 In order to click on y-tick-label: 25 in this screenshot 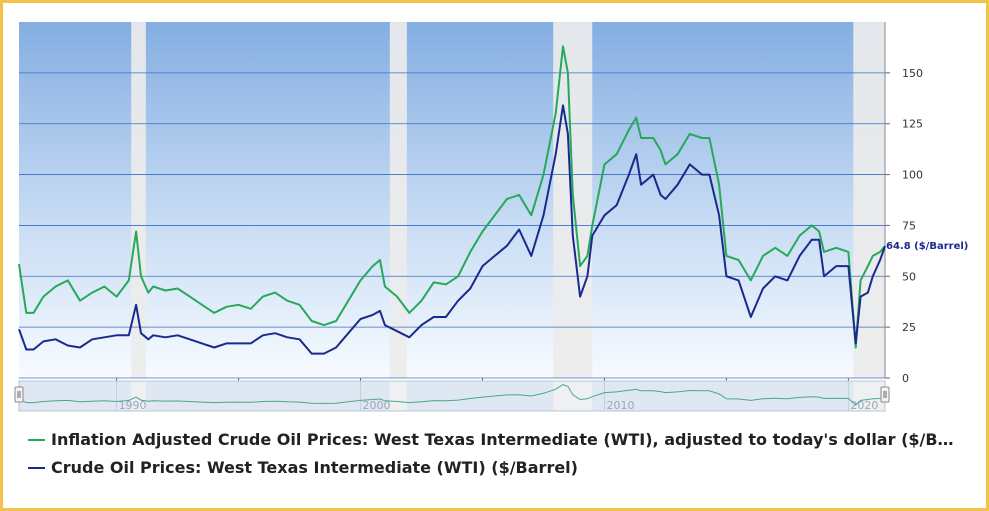, I will do `click(909, 327)`.